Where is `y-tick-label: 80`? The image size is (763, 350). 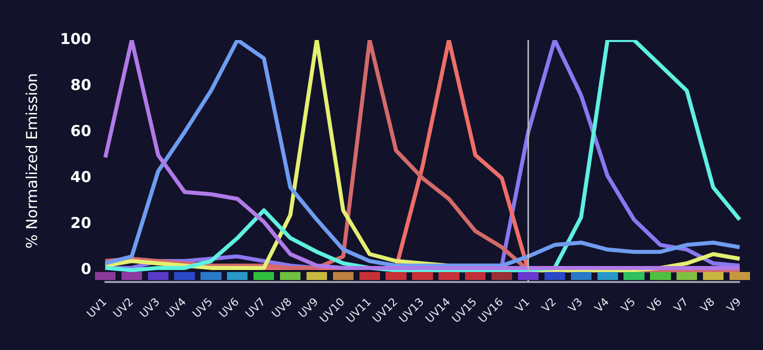 y-tick-label: 80 is located at coordinates (81, 85).